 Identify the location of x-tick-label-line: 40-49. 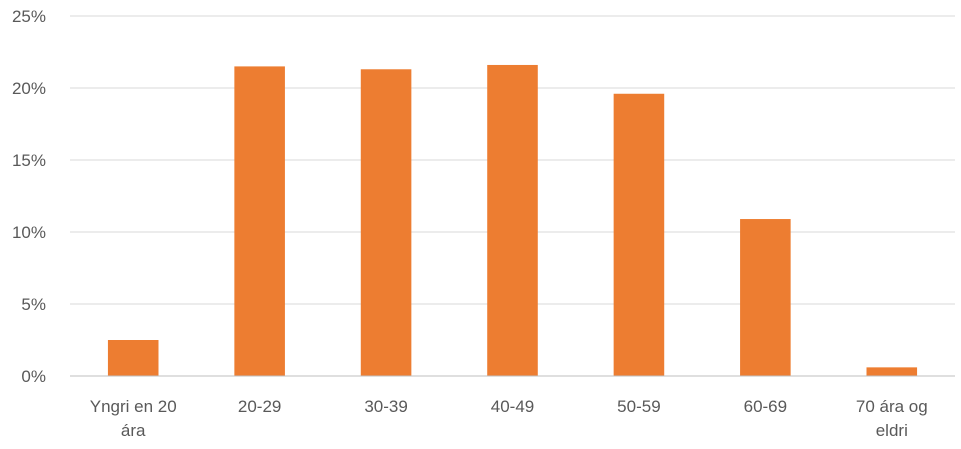
(512, 406).